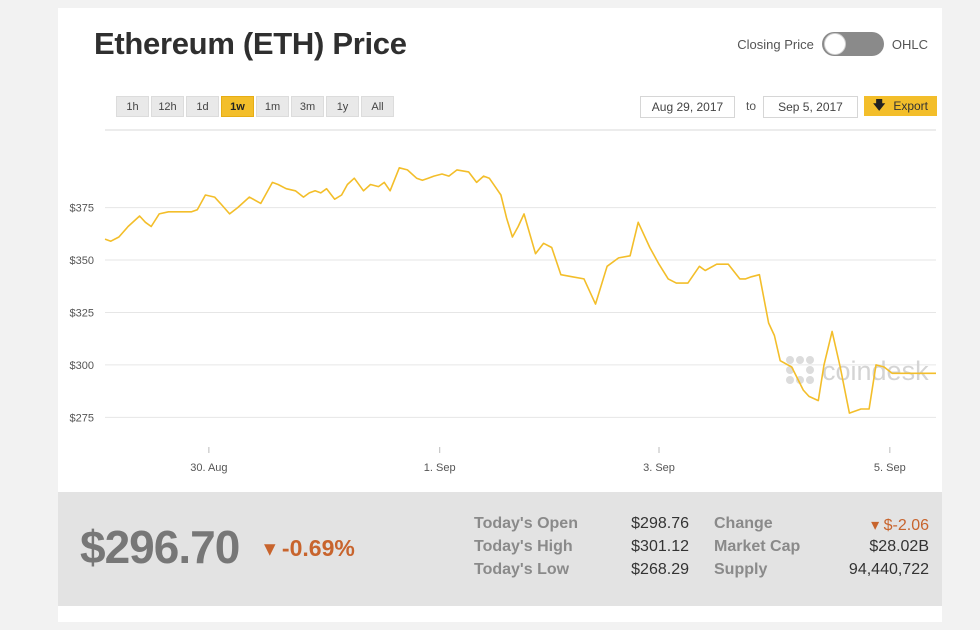 The image size is (980, 630). I want to click on x-tick-label: 1. Sep, so click(440, 468).